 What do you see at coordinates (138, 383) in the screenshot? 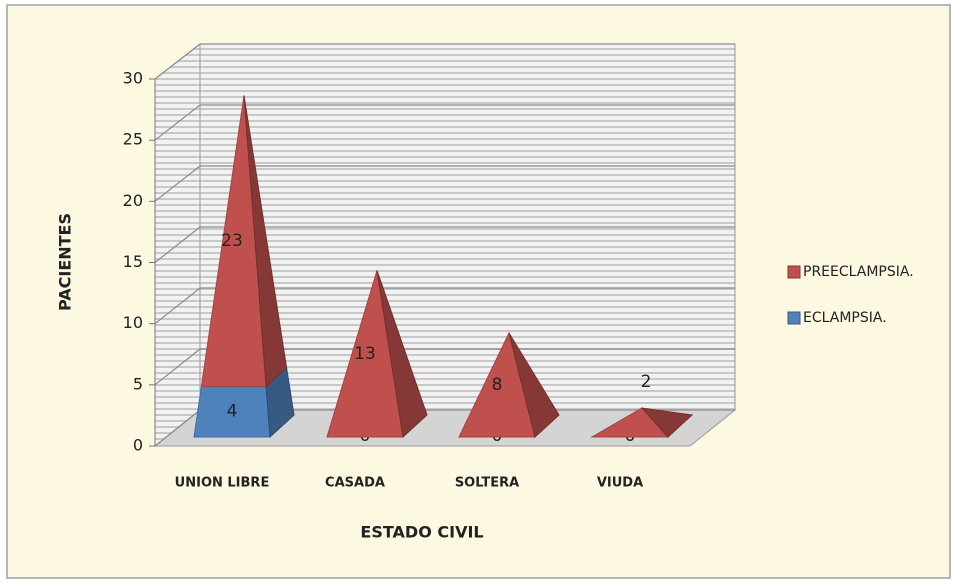
I see `y-tick-label: 5` at bounding box center [138, 383].